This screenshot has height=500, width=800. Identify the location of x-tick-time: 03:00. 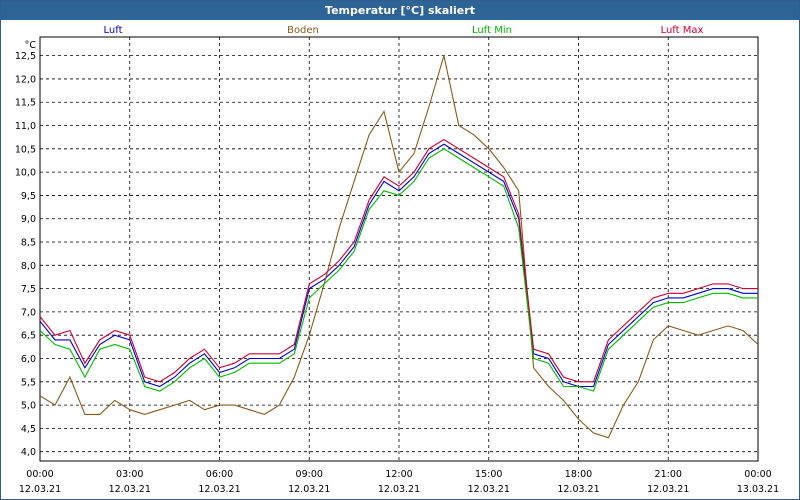
(129, 474).